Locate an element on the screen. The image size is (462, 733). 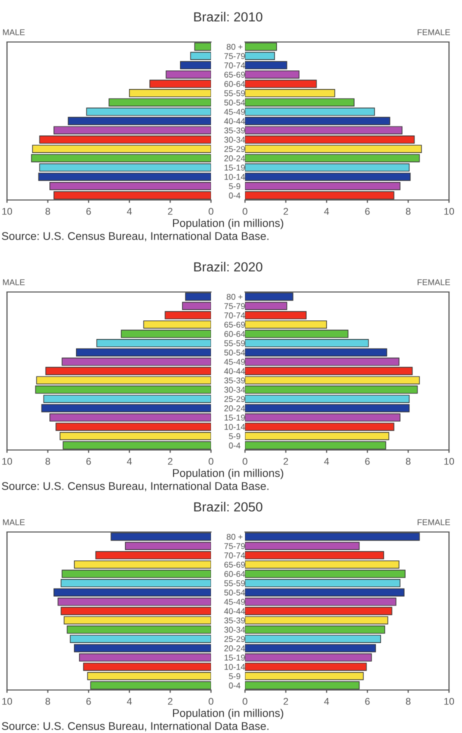
chart-title: Brazil: 2050 is located at coordinates (228, 507).